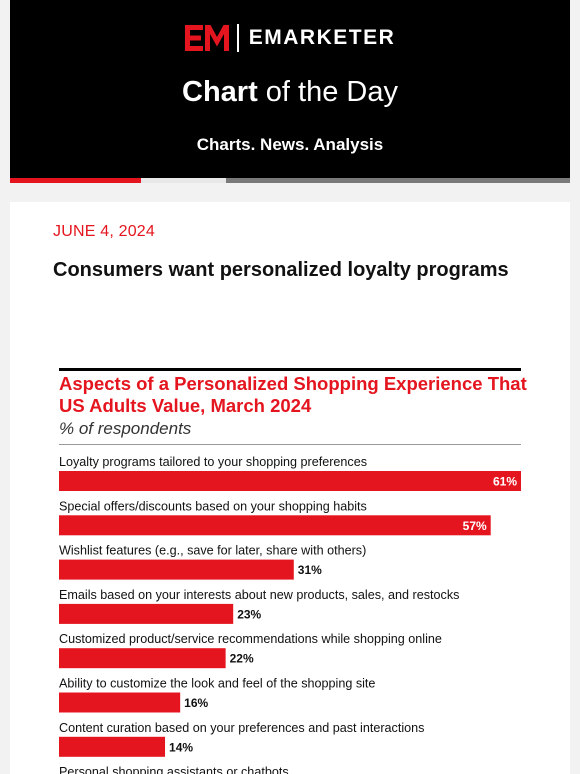  Describe the element at coordinates (310, 570) in the screenshot. I see `value-label: 31%` at that location.